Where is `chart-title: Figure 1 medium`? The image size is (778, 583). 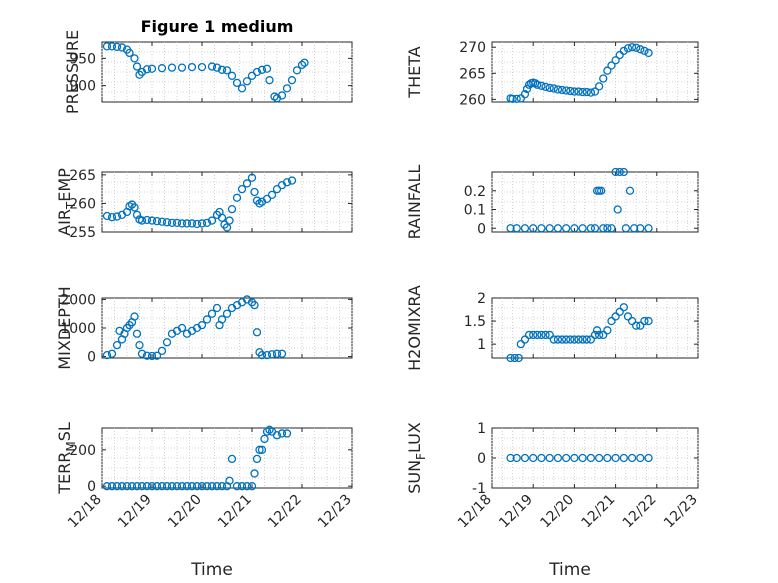
chart-title: Figure 1 medium is located at coordinates (217, 26).